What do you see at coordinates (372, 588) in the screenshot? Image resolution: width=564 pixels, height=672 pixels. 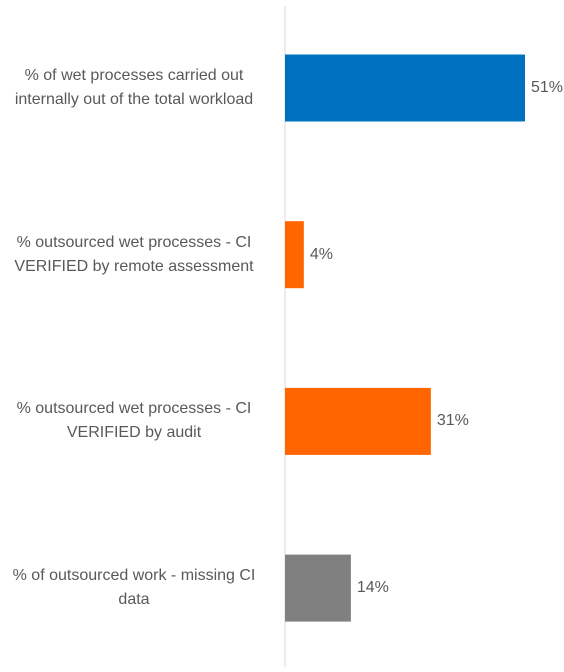 I see `value-label-4: 14%` at bounding box center [372, 588].